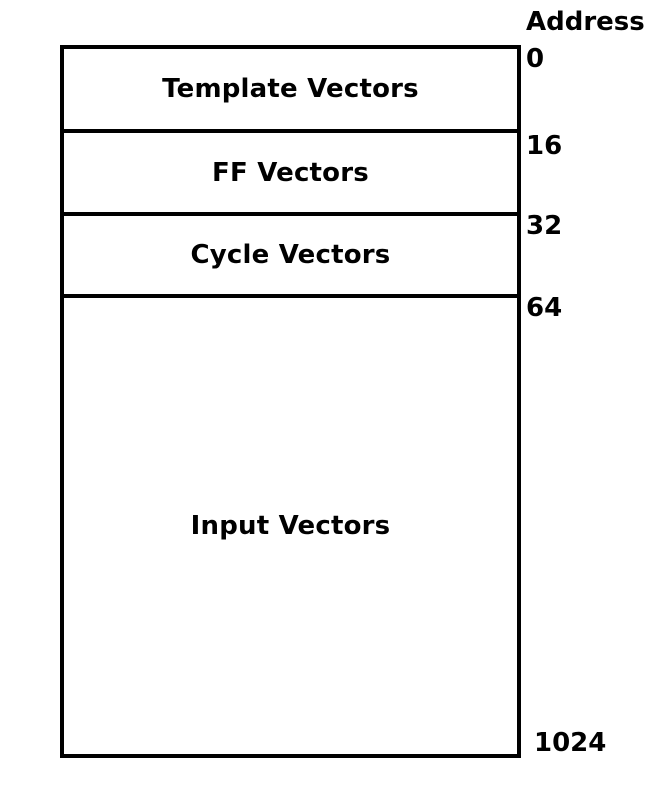 This screenshot has width=668, height=800. Describe the element at coordinates (570, 743) in the screenshot. I see `address-label: 1024` at that location.